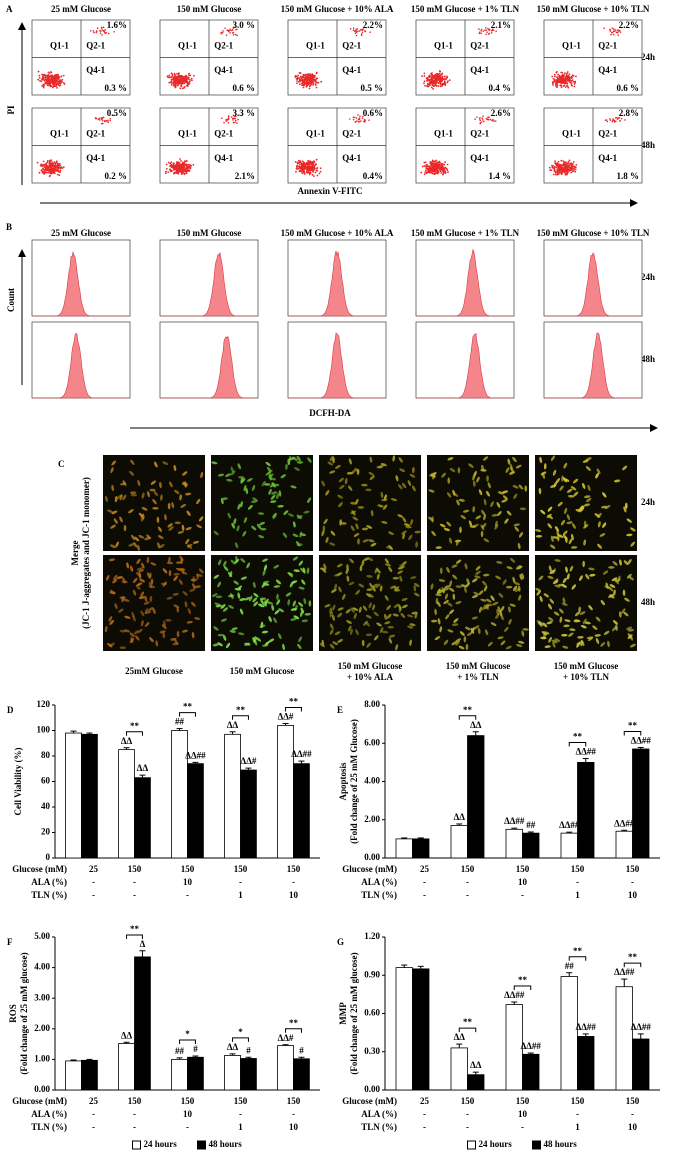  I want to click on percent-label: 1.4 %, so click(500, 176).